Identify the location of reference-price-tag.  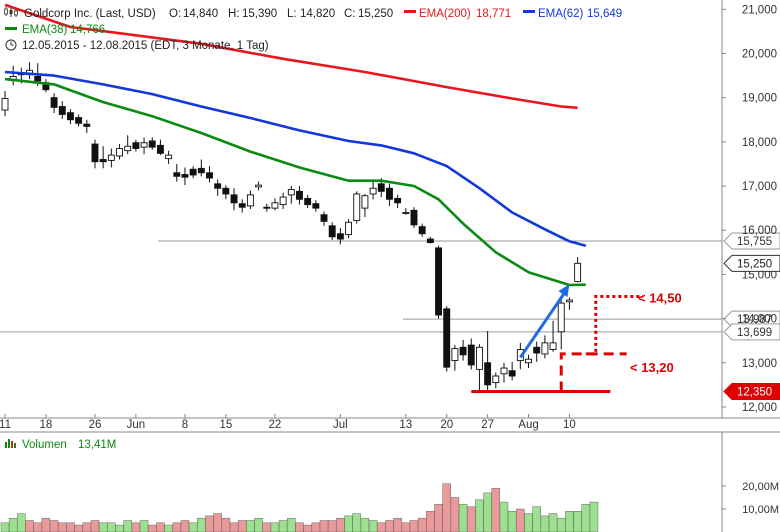
(751, 332).